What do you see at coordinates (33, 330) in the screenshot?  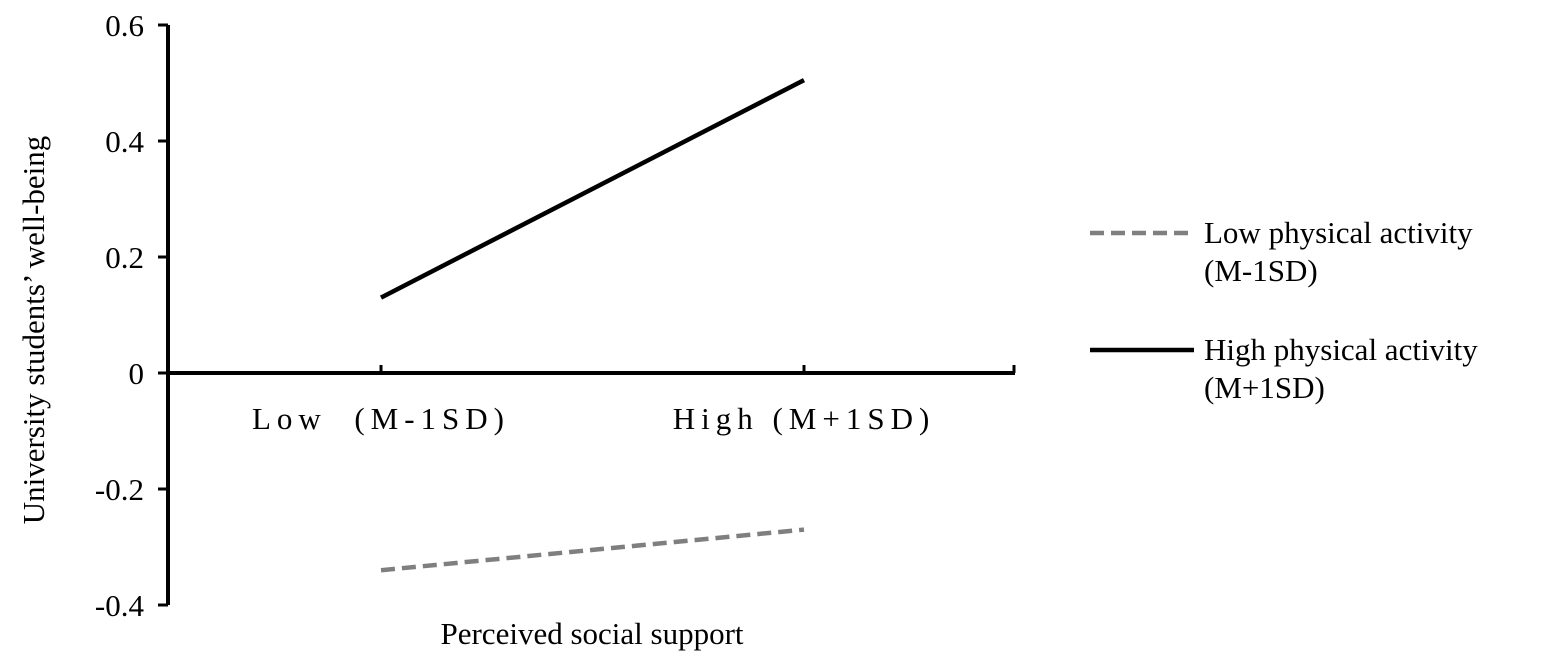 I see `y-axis-title: University students’ well-being` at bounding box center [33, 330].